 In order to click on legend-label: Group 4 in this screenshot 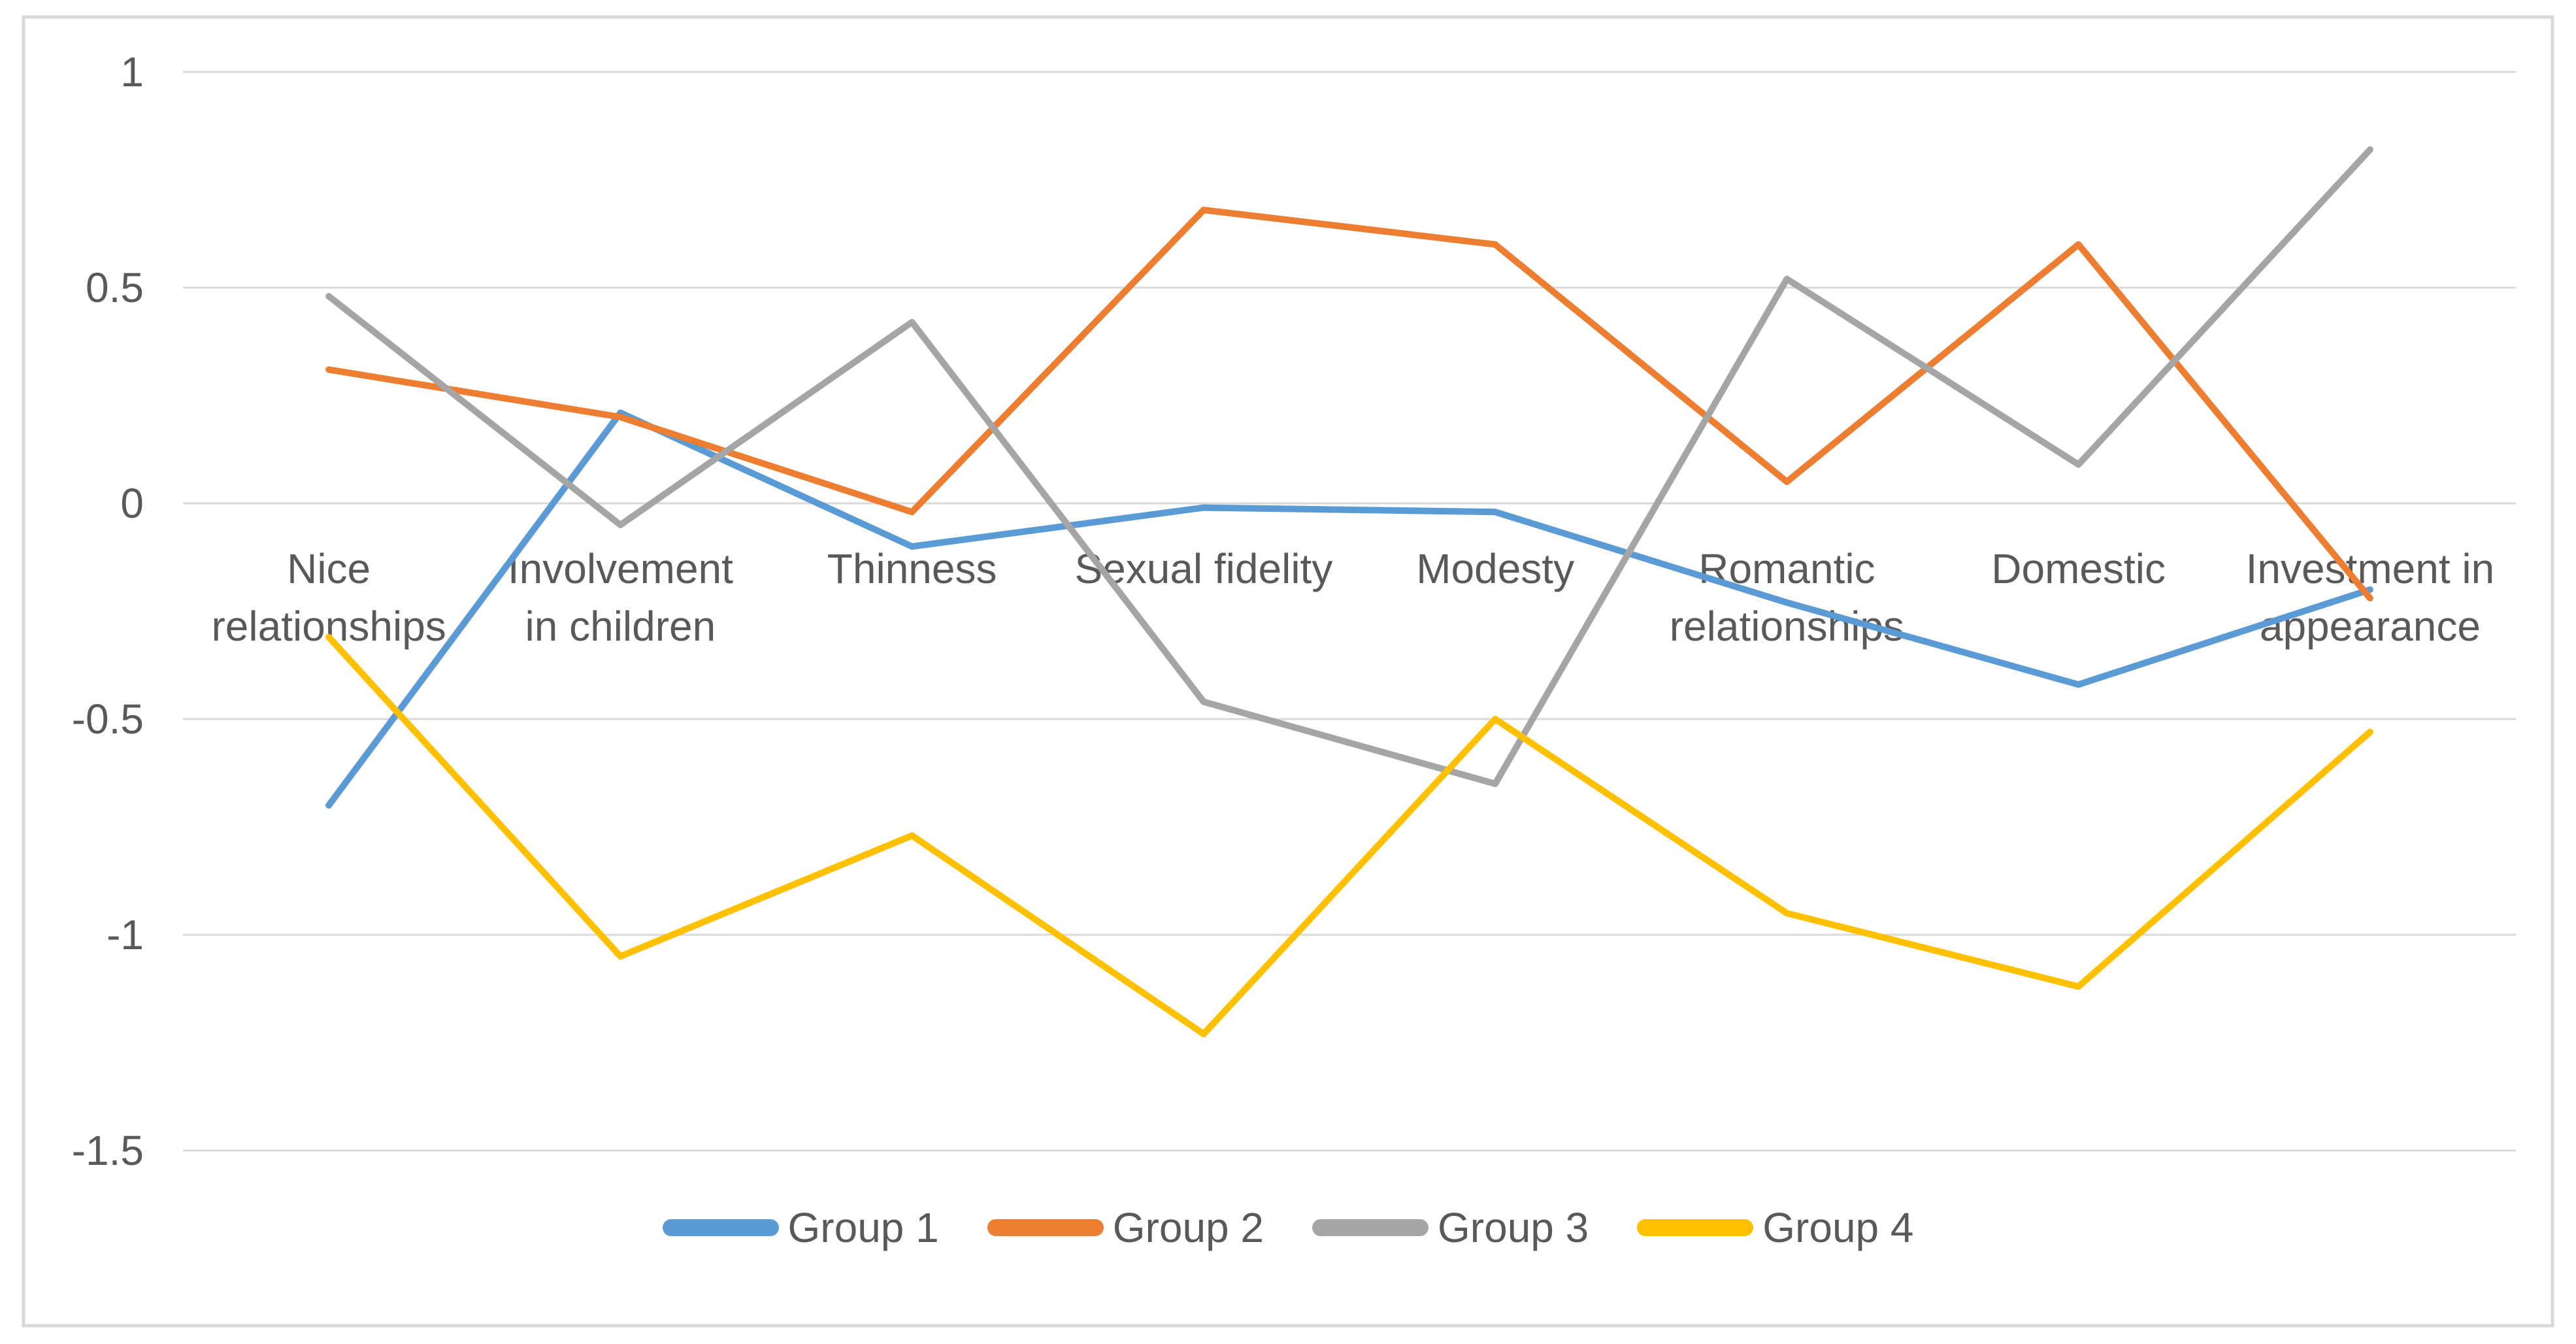, I will do `click(1838, 1227)`.